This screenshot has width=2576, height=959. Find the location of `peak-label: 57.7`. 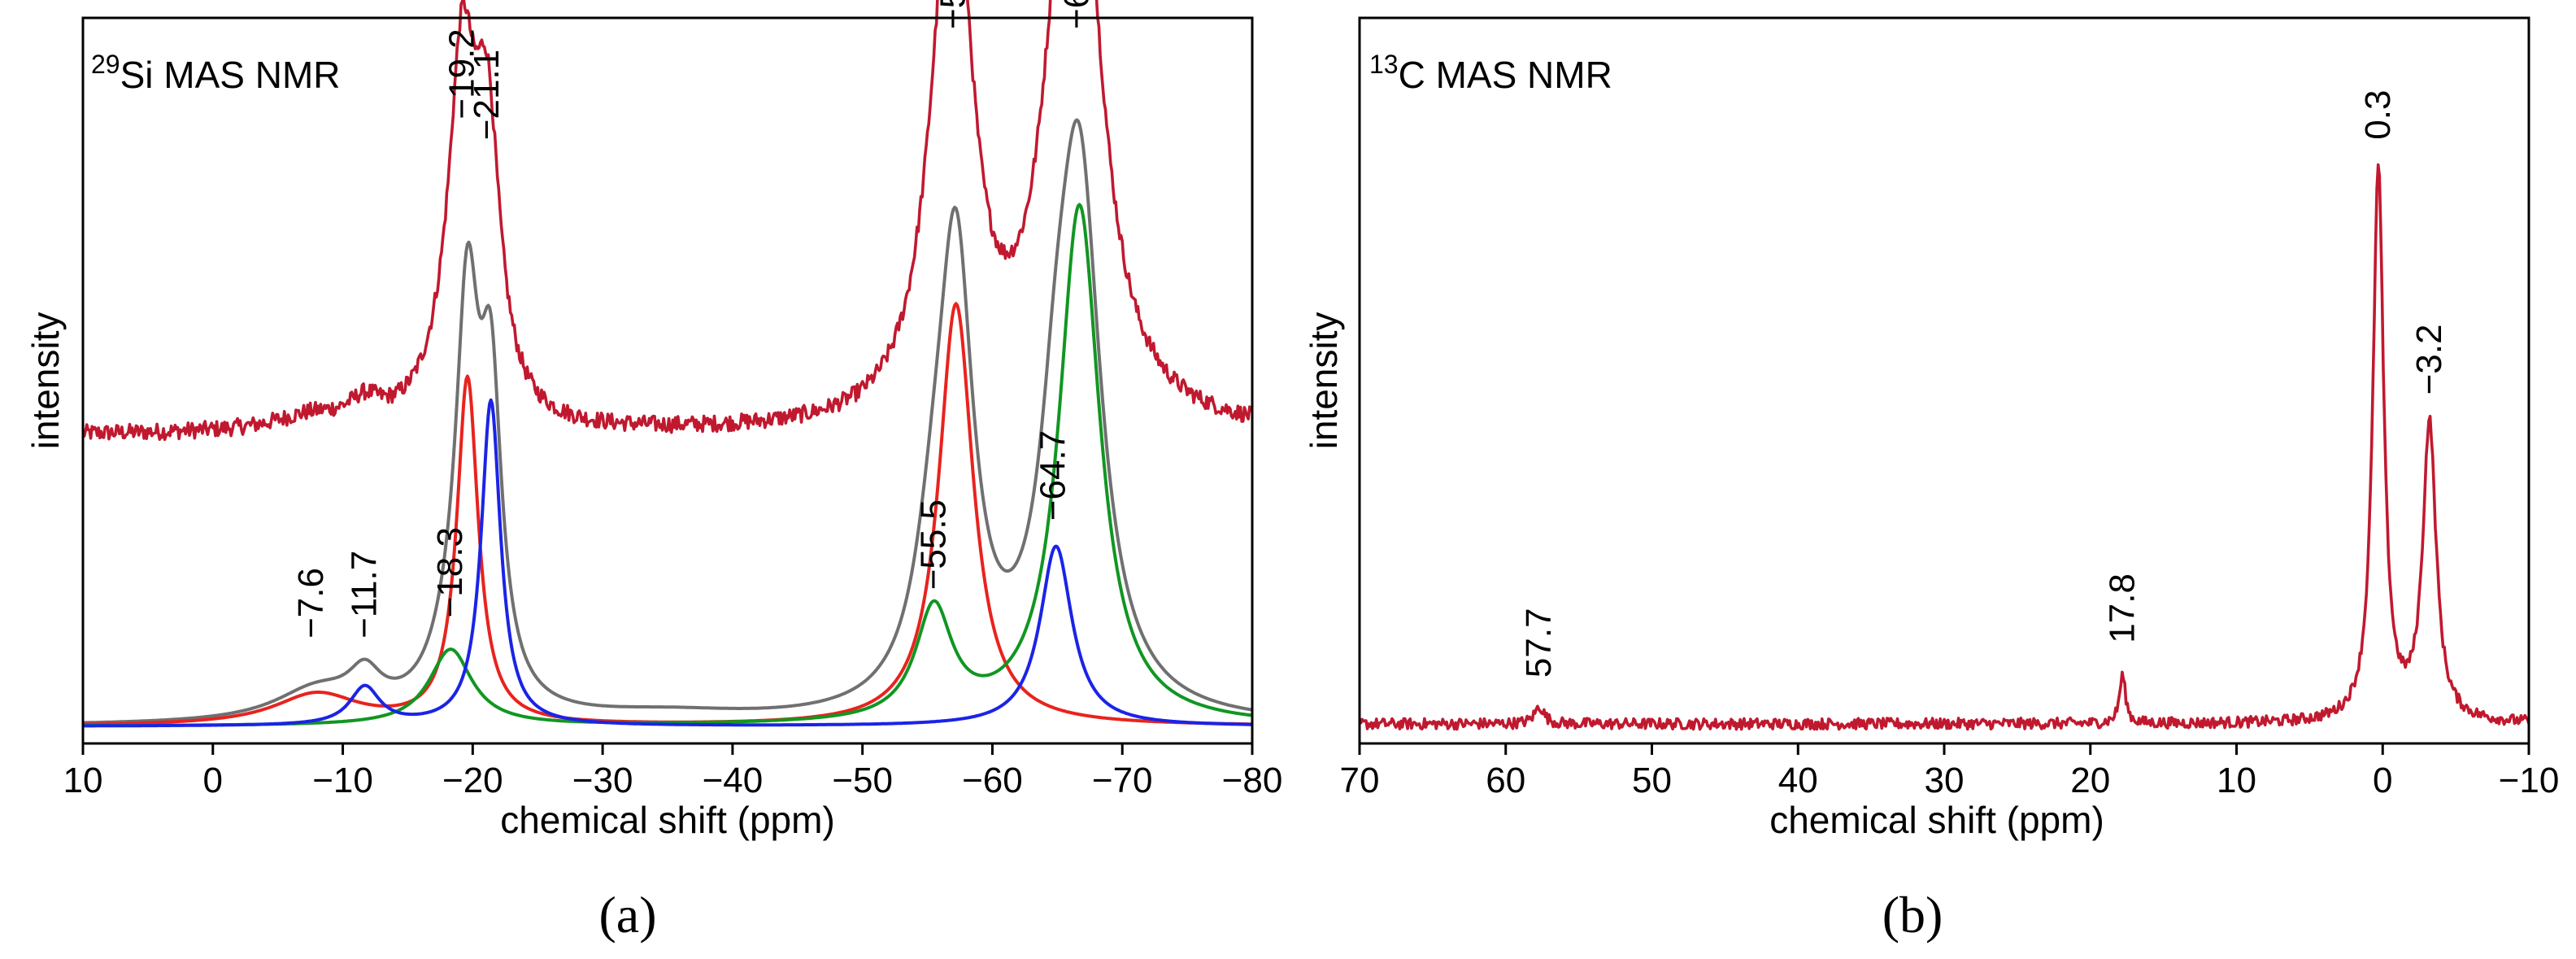

peak-label: 57.7 is located at coordinates (1539, 643).